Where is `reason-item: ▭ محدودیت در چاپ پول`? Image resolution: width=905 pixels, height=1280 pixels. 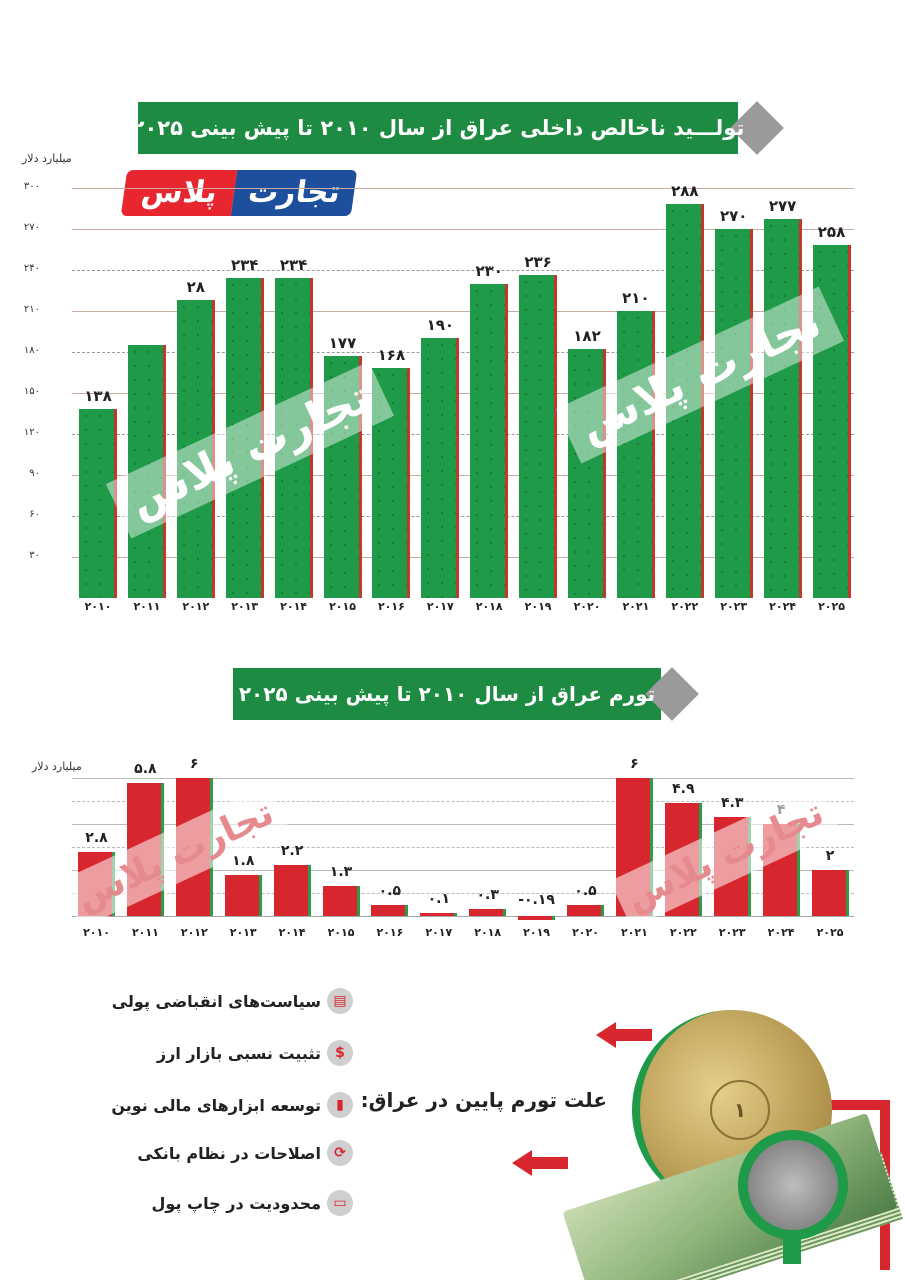
reason-item: ▭ محدودیت در چاپ پول is located at coordinates (252, 1203).